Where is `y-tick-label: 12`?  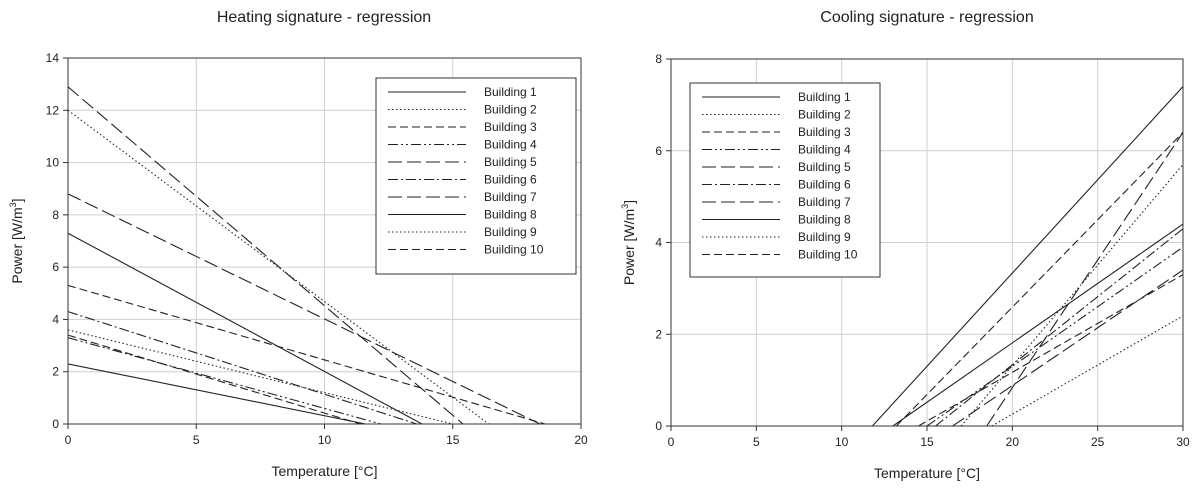
y-tick-label: 12 is located at coordinates (53, 110).